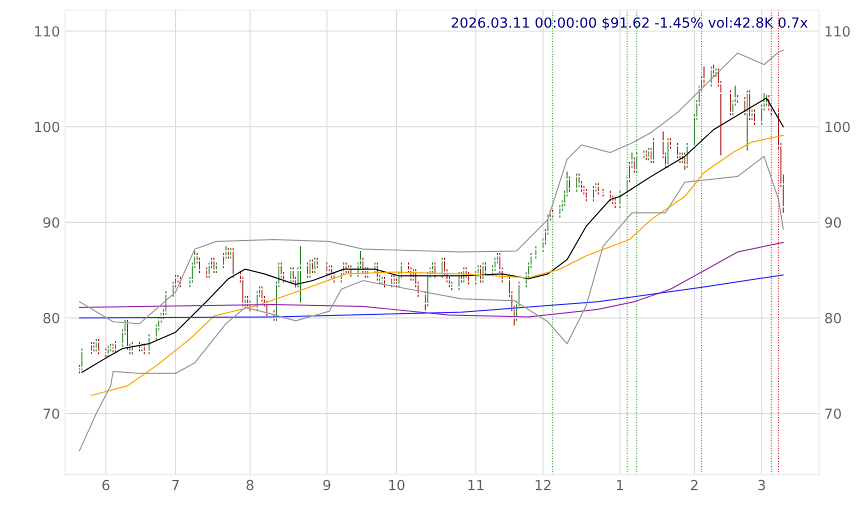  What do you see at coordinates (833, 222) in the screenshot?
I see `y2-tick-label: 90` at bounding box center [833, 222].